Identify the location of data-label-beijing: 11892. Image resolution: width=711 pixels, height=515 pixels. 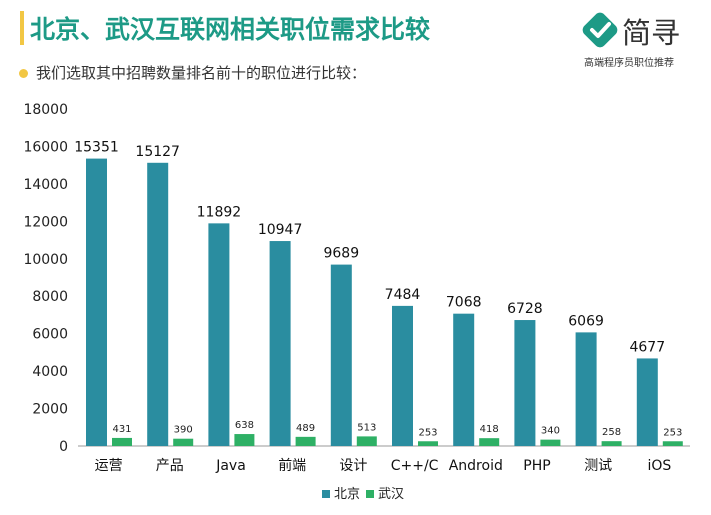
(219, 212).